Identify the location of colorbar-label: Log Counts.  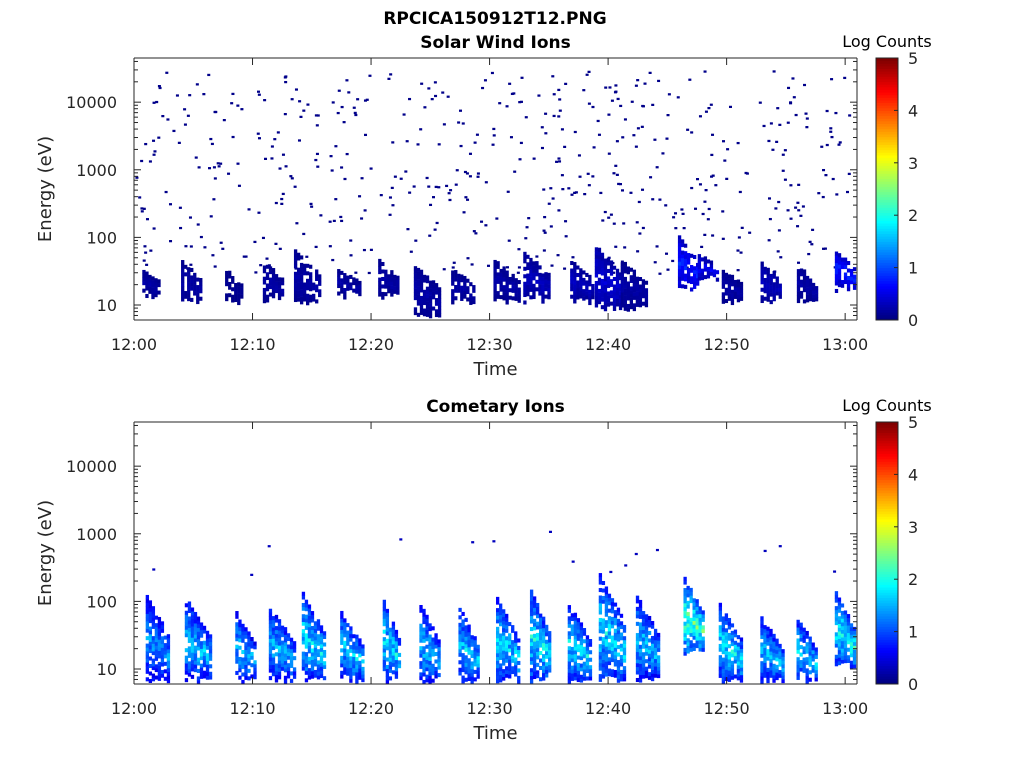
(887, 41).